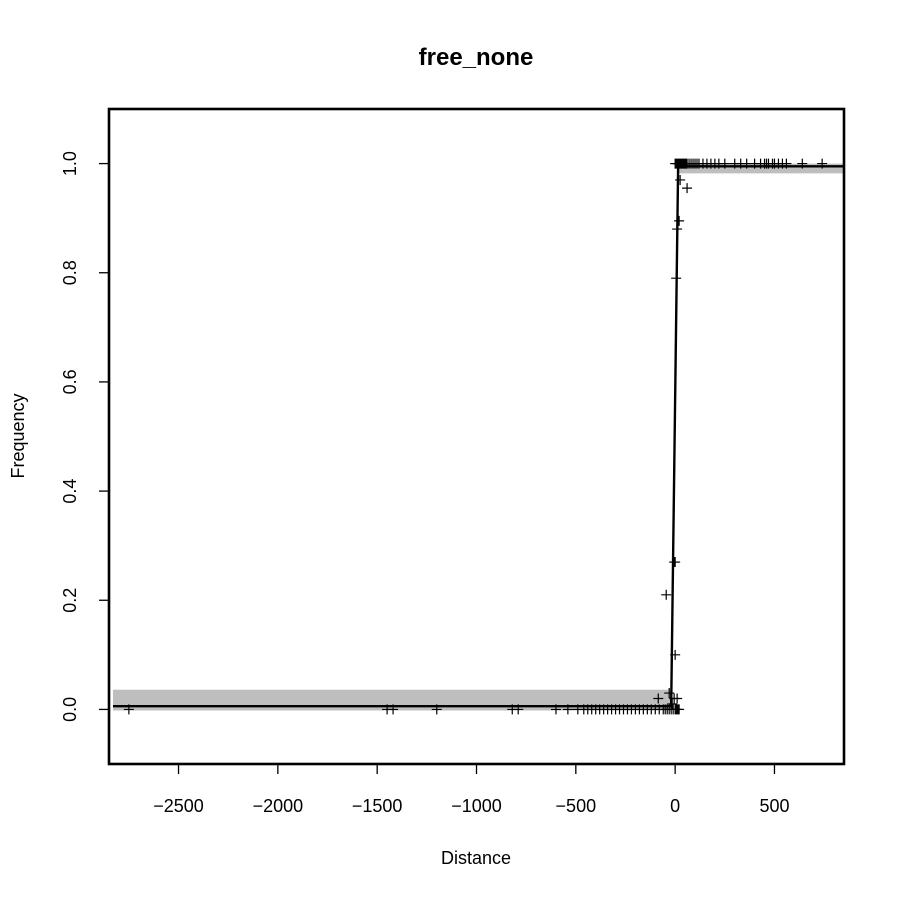 The image size is (900, 900). Describe the element at coordinates (18, 435) in the screenshot. I see `y-axis-label: Frequency` at that location.